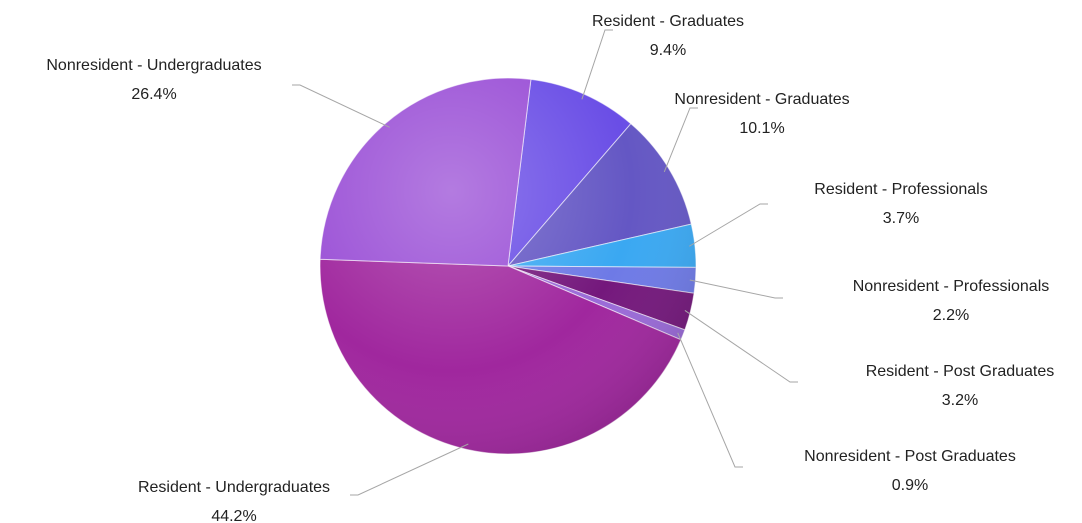 This screenshot has width=1082, height=523. What do you see at coordinates (910, 485) in the screenshot?
I see `slice-value-label: 0.9%` at bounding box center [910, 485].